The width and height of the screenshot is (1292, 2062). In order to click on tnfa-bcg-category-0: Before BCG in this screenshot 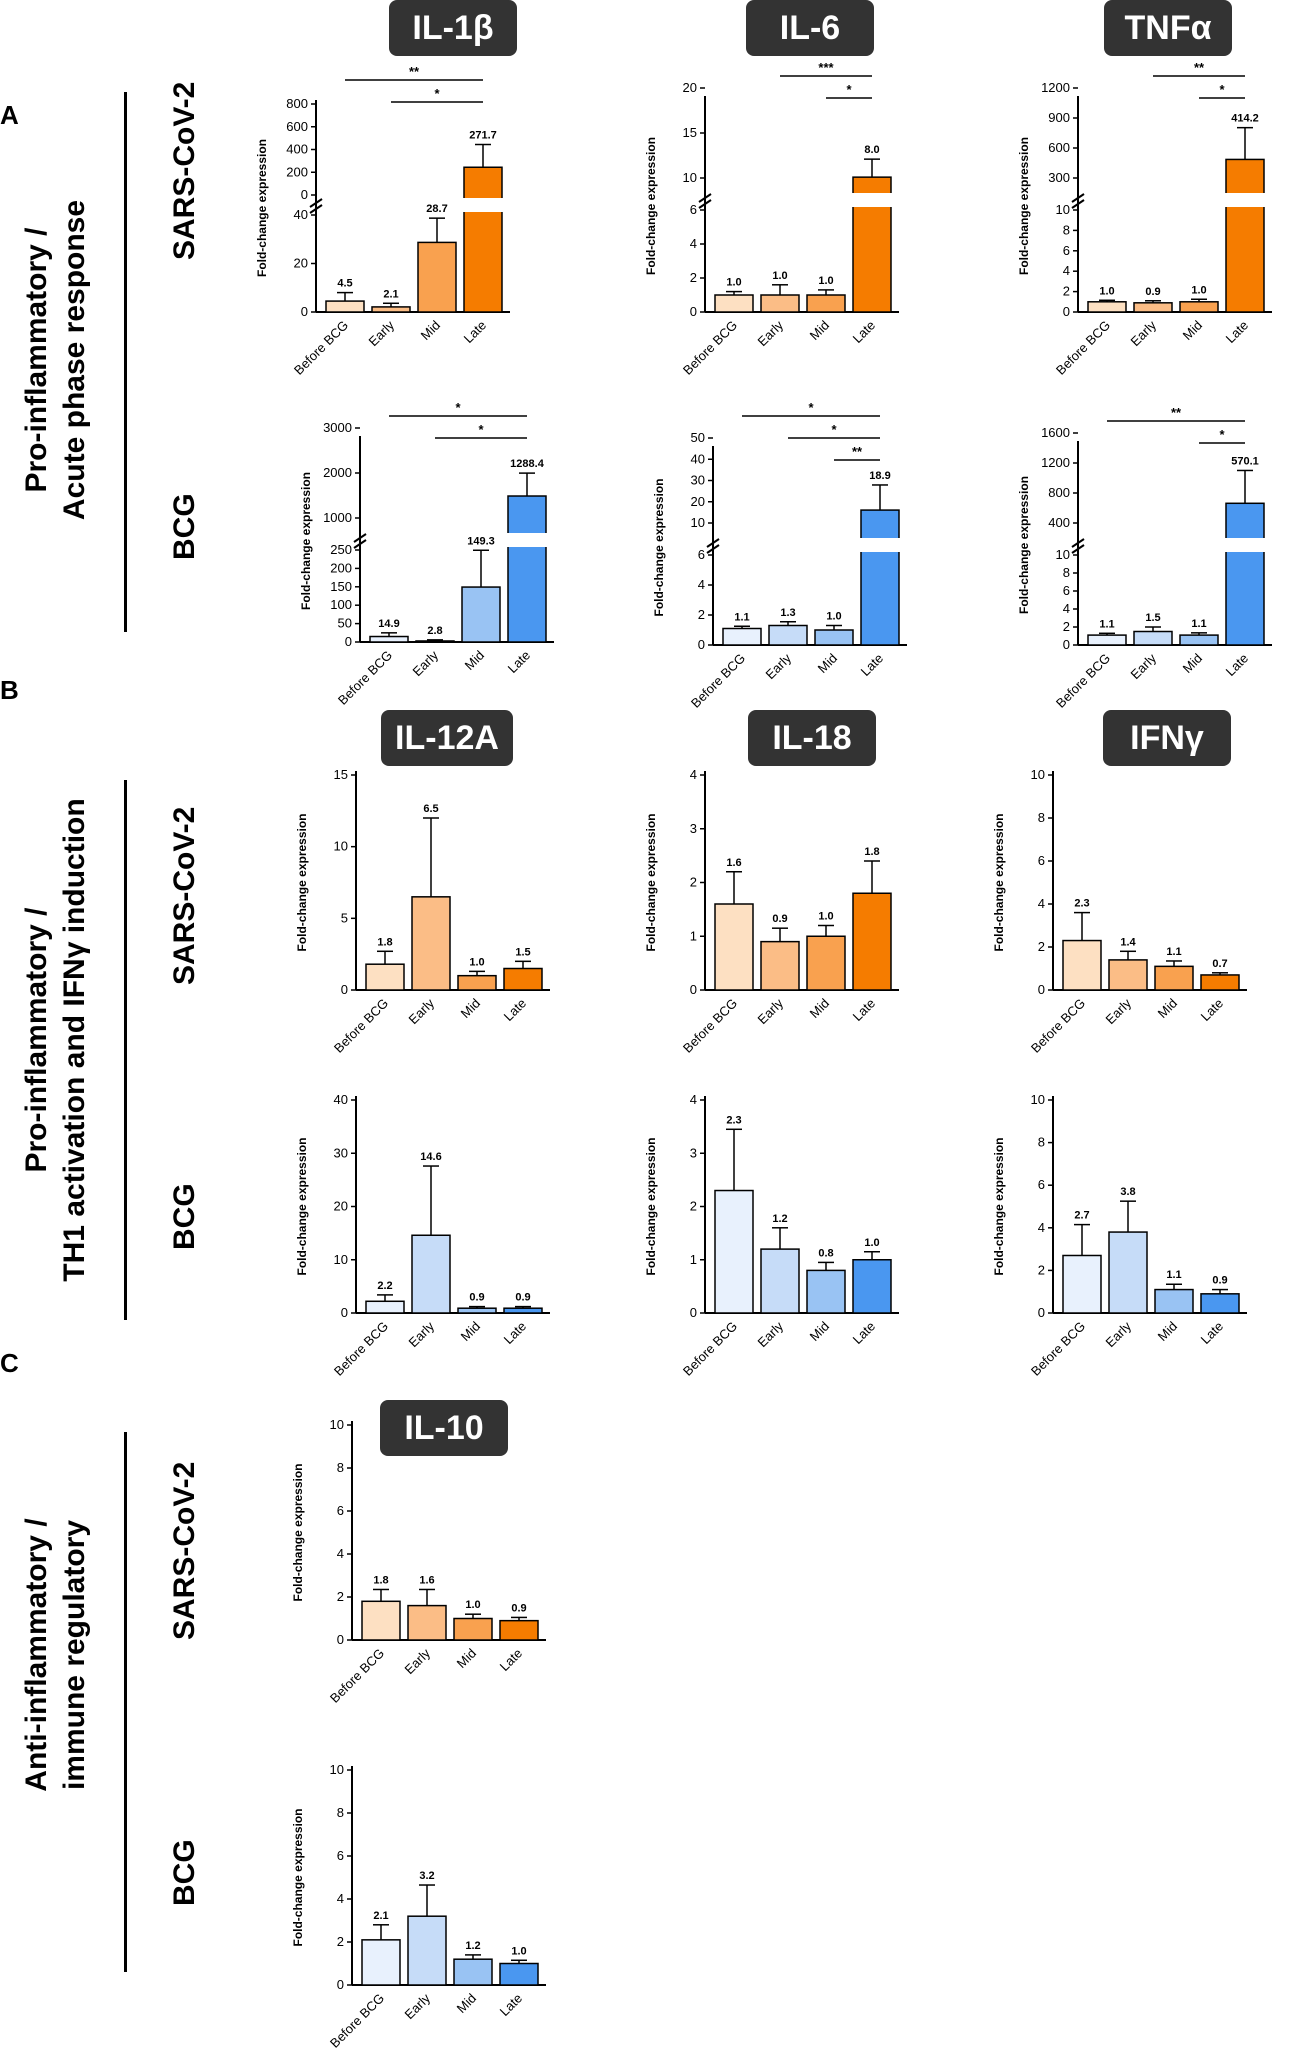, I will do `click(1083, 681)`.